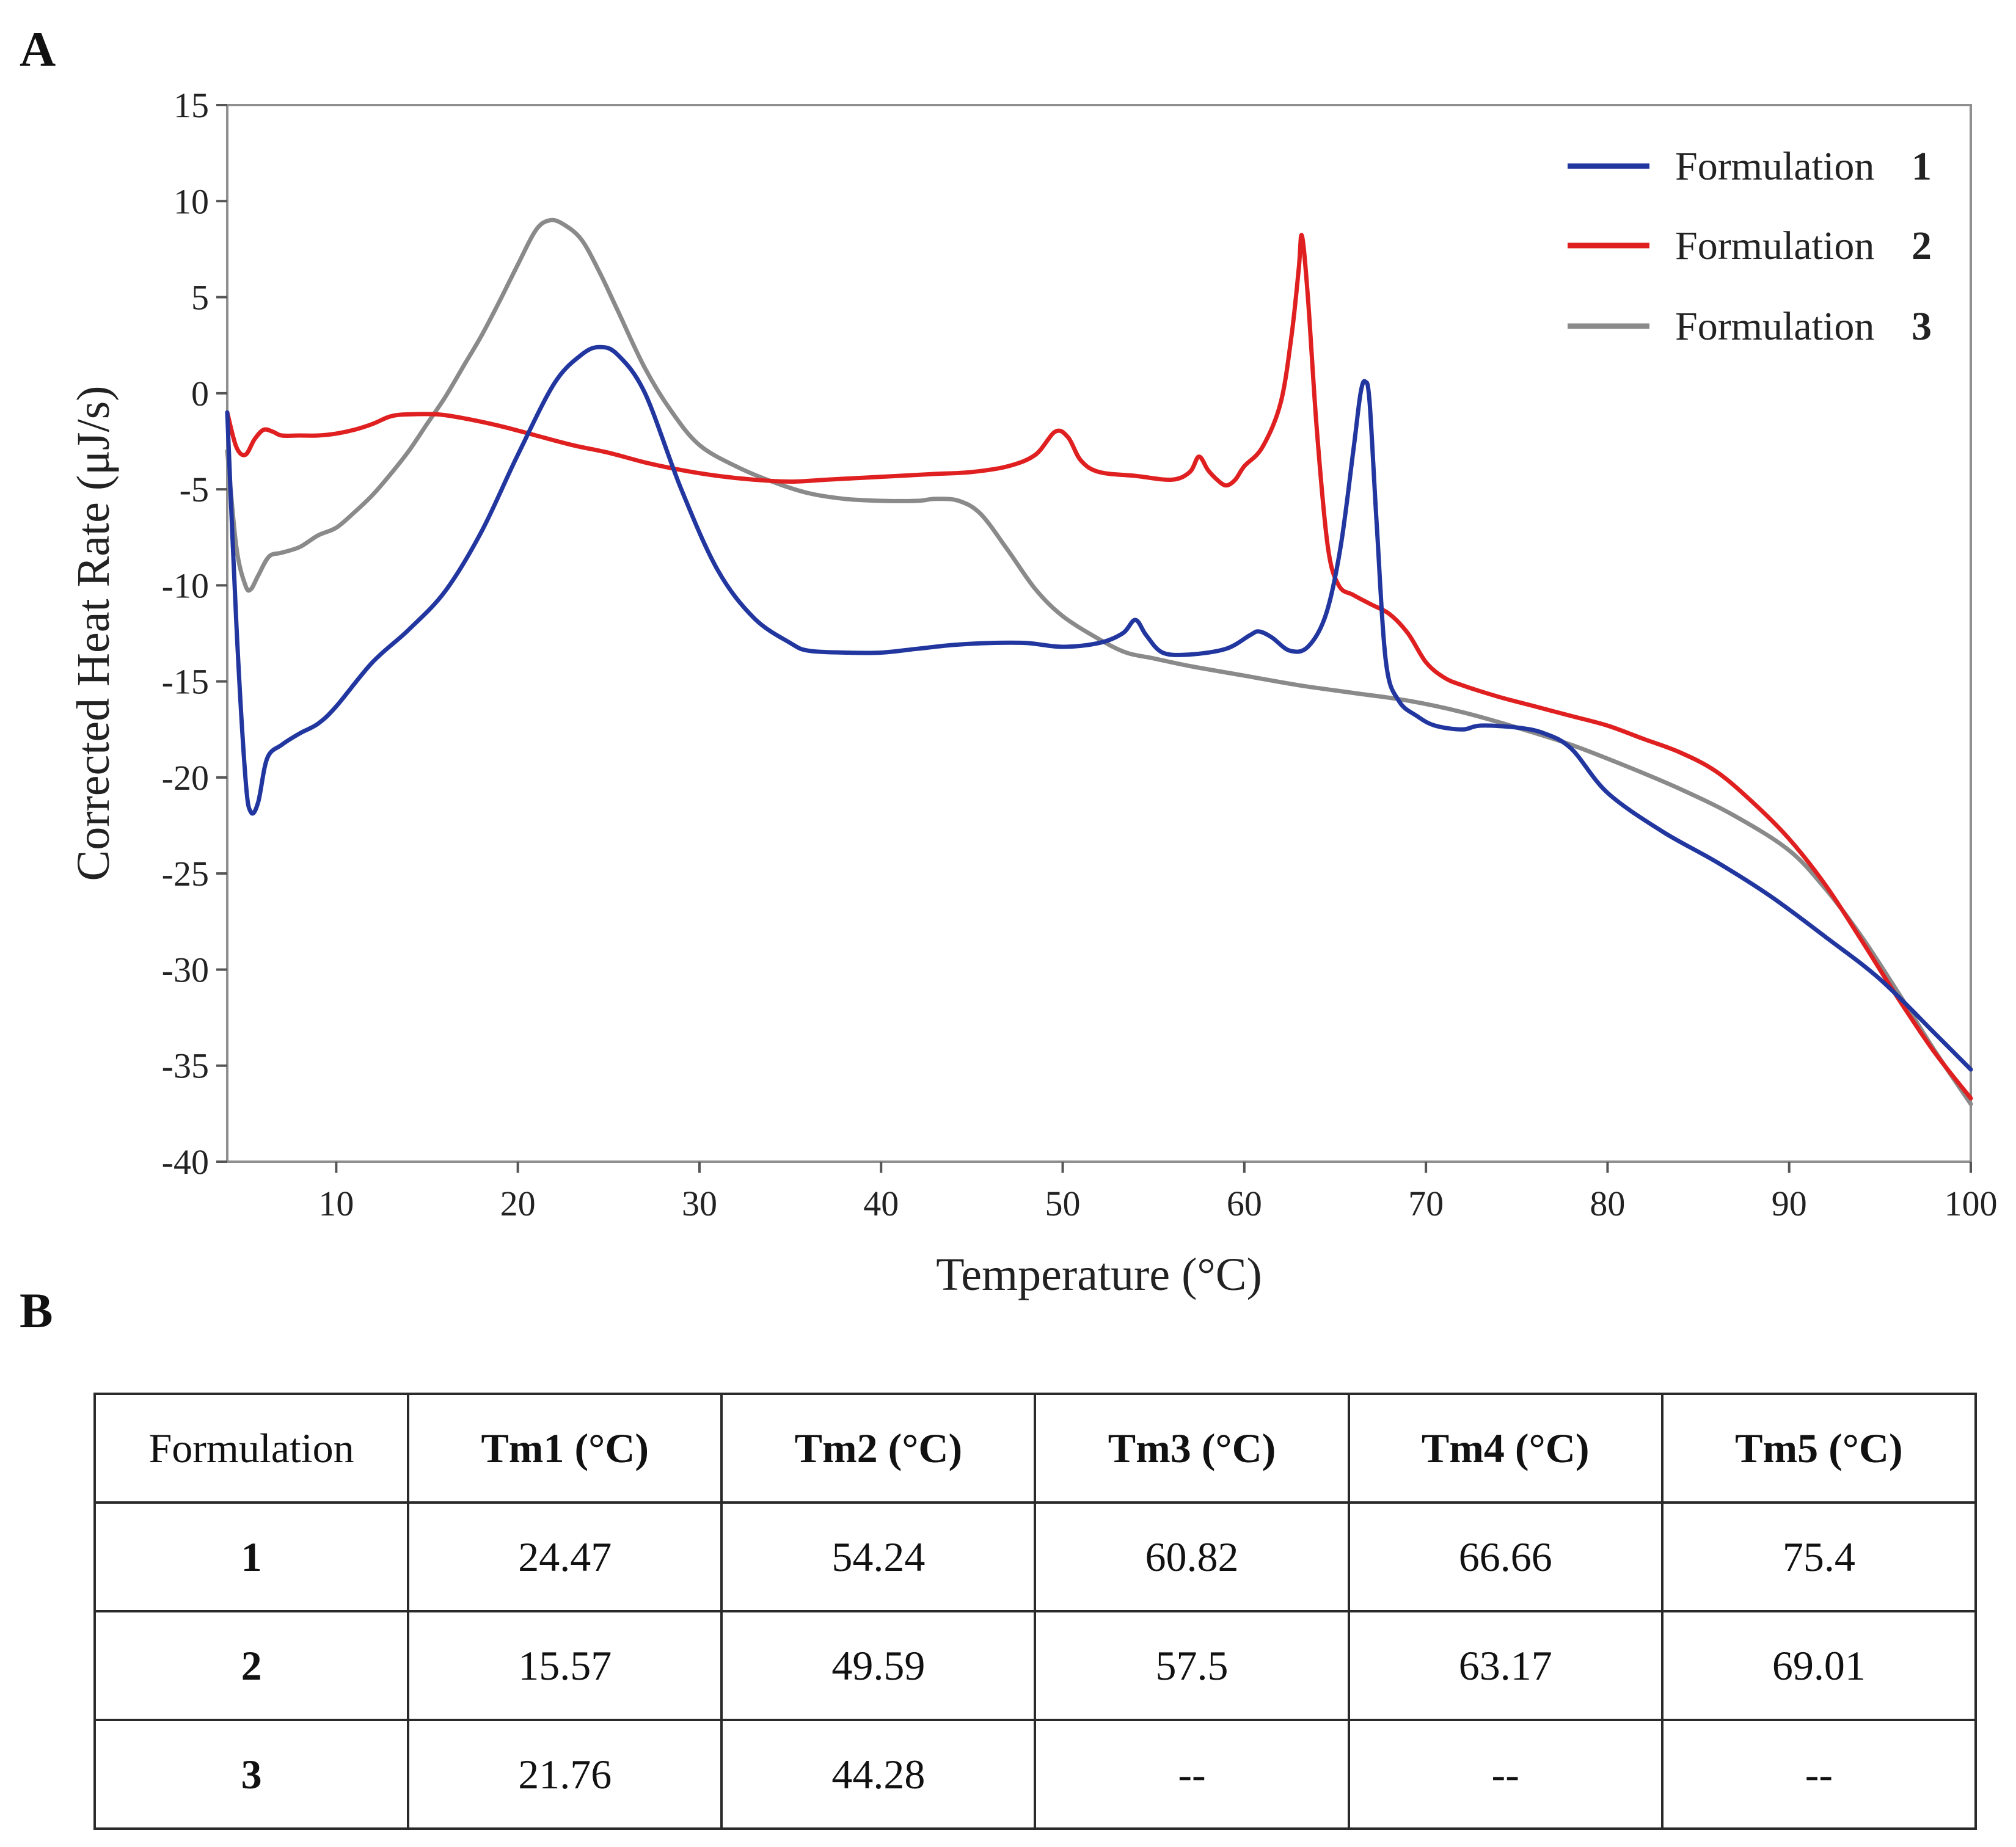 The width and height of the screenshot is (2016, 1847). Describe the element at coordinates (1775, 166) in the screenshot. I see `legend-label-formulation-1: Formulation` at that location.